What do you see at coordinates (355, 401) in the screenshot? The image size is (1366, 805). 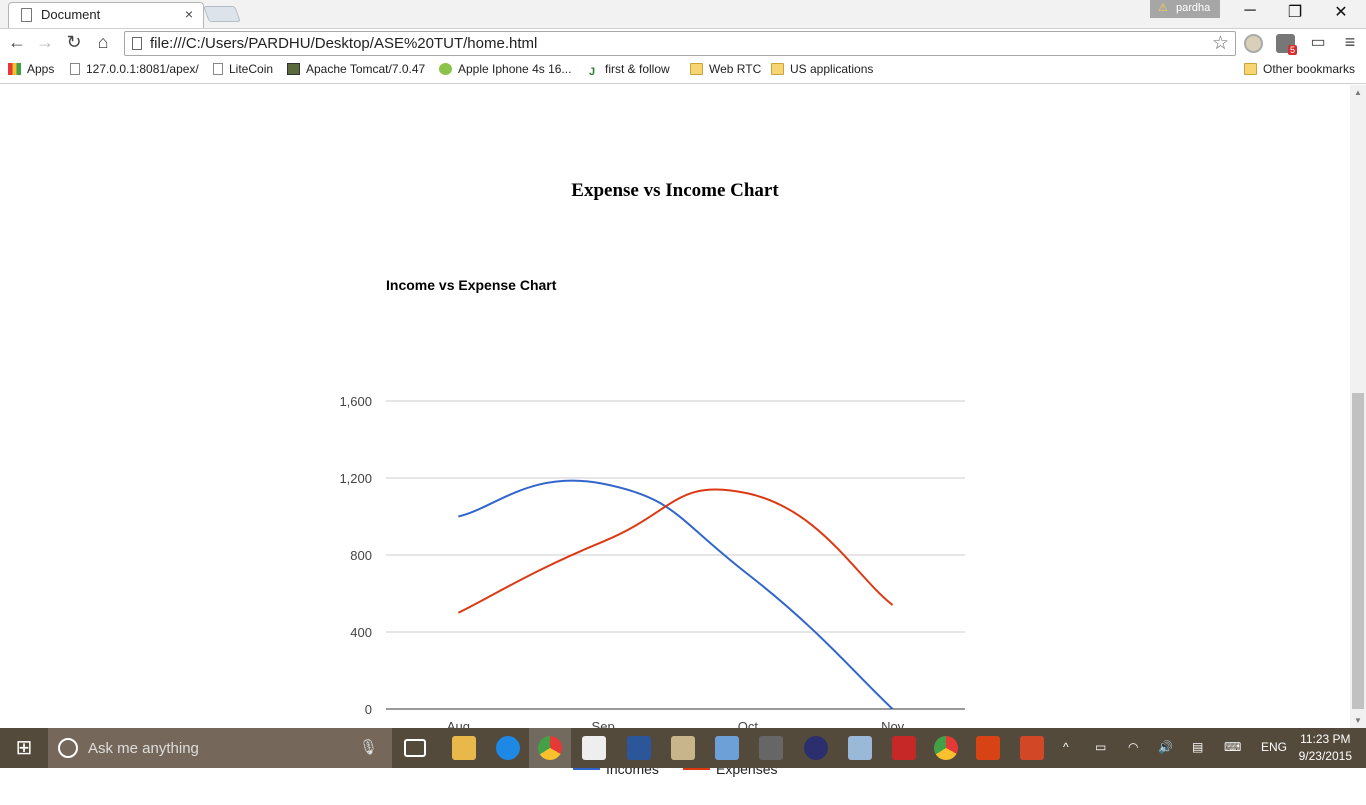 I see `y-tick-label: 1,600` at bounding box center [355, 401].